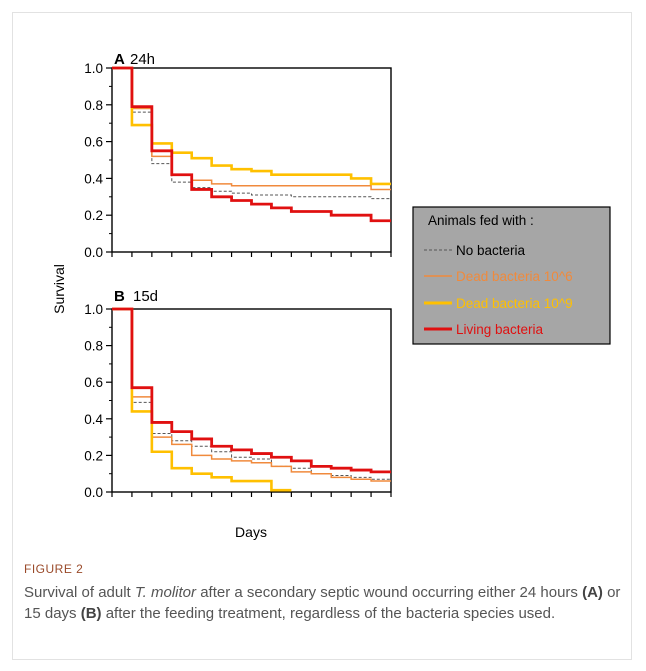 The width and height of the screenshot is (646, 671). What do you see at coordinates (54, 569) in the screenshot?
I see `figure-label: FIGURE 2` at bounding box center [54, 569].